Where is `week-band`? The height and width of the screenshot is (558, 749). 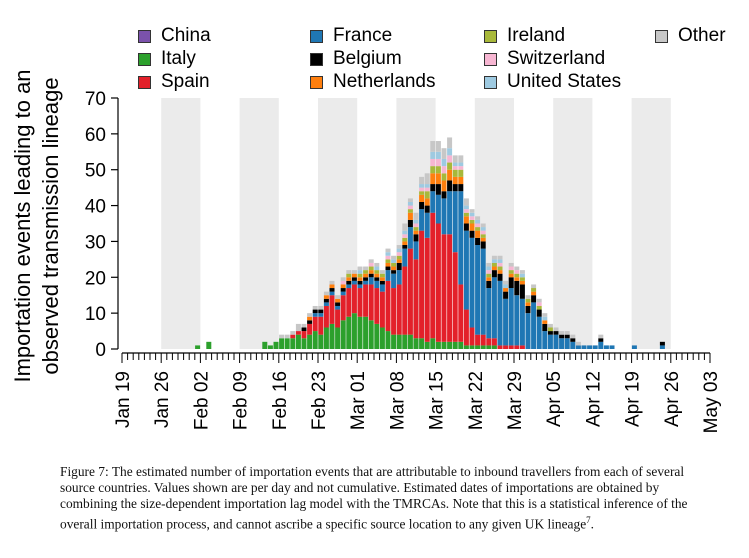
week-band is located at coordinates (651, 223).